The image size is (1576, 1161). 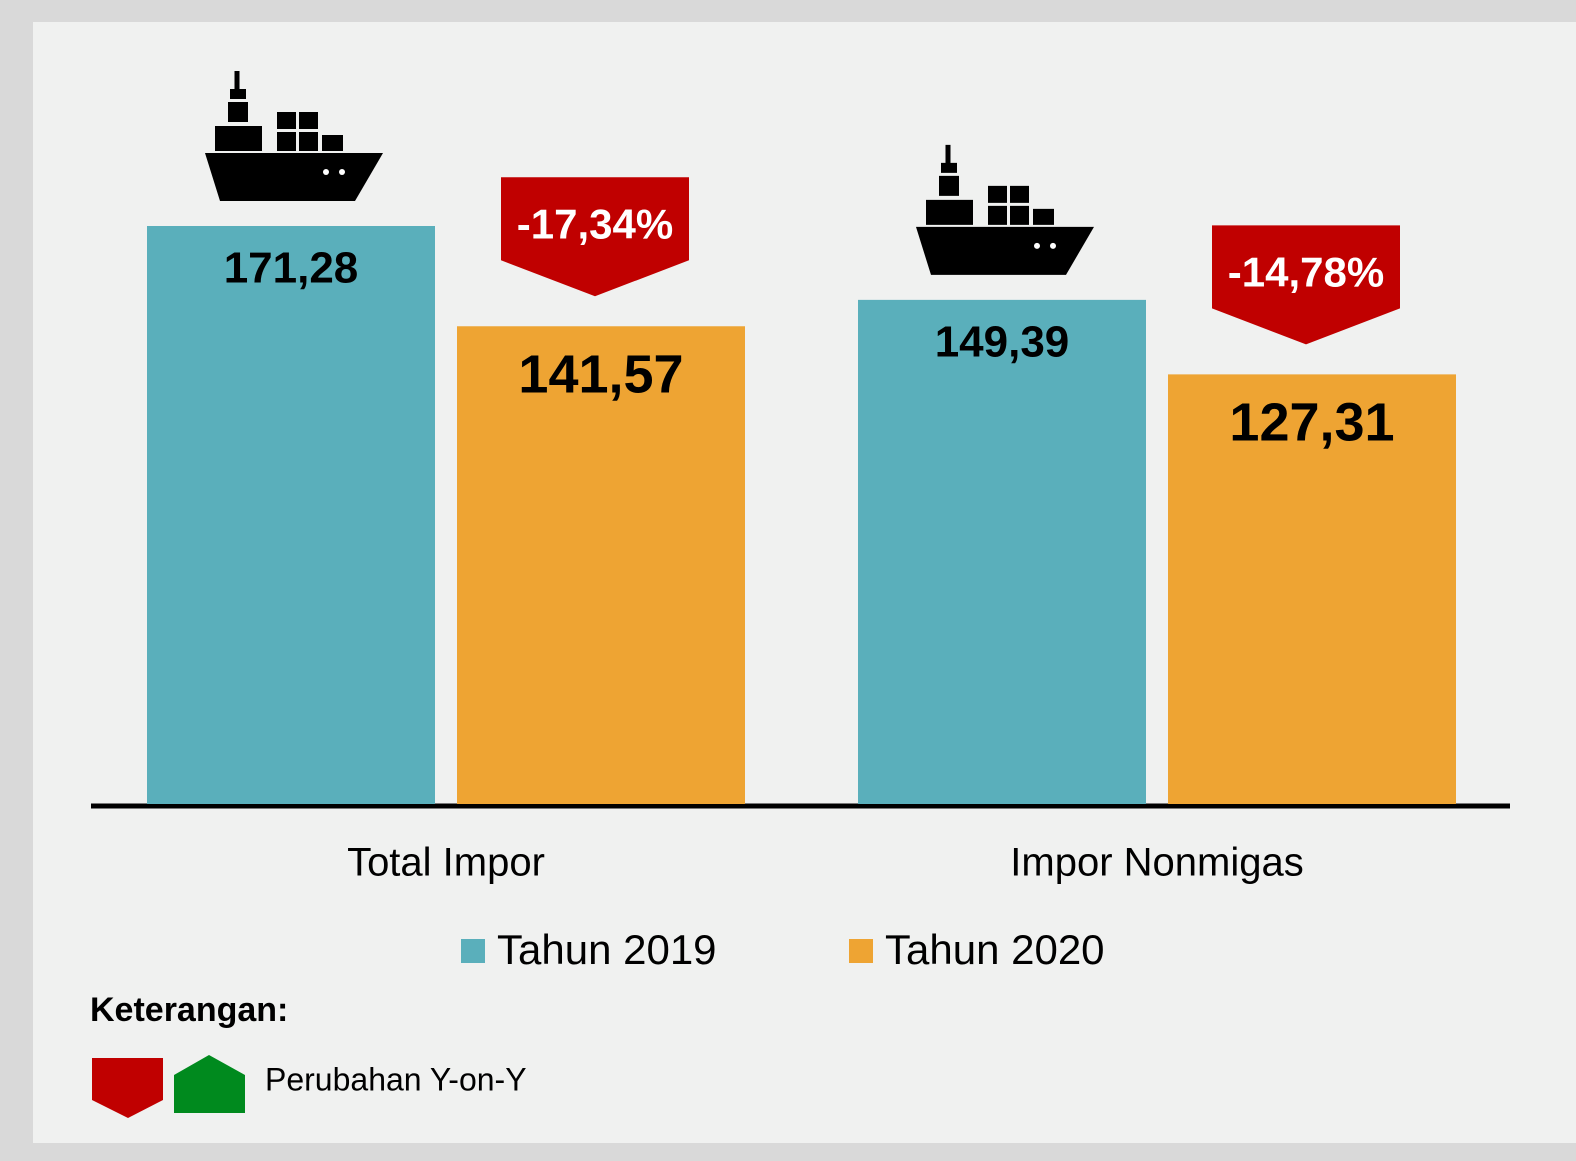 I want to click on change-label: -14,78%, so click(x=1306, y=271).